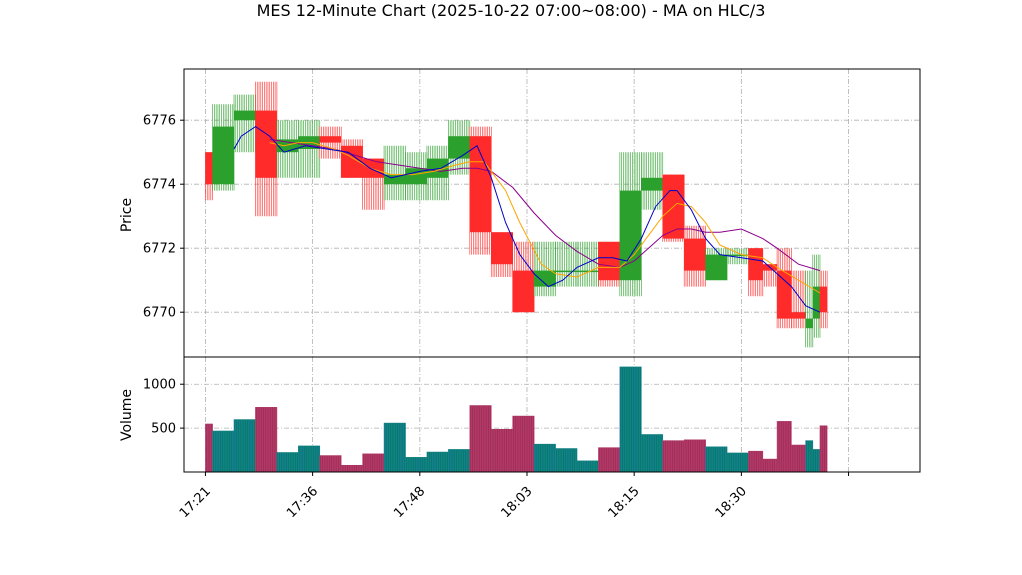 This screenshot has height=575, width=1022. What do you see at coordinates (513, 496) in the screenshot?
I see `x-axis: 17:21 17:36 17:48 18:03 18:15 18:30` at bounding box center [513, 496].